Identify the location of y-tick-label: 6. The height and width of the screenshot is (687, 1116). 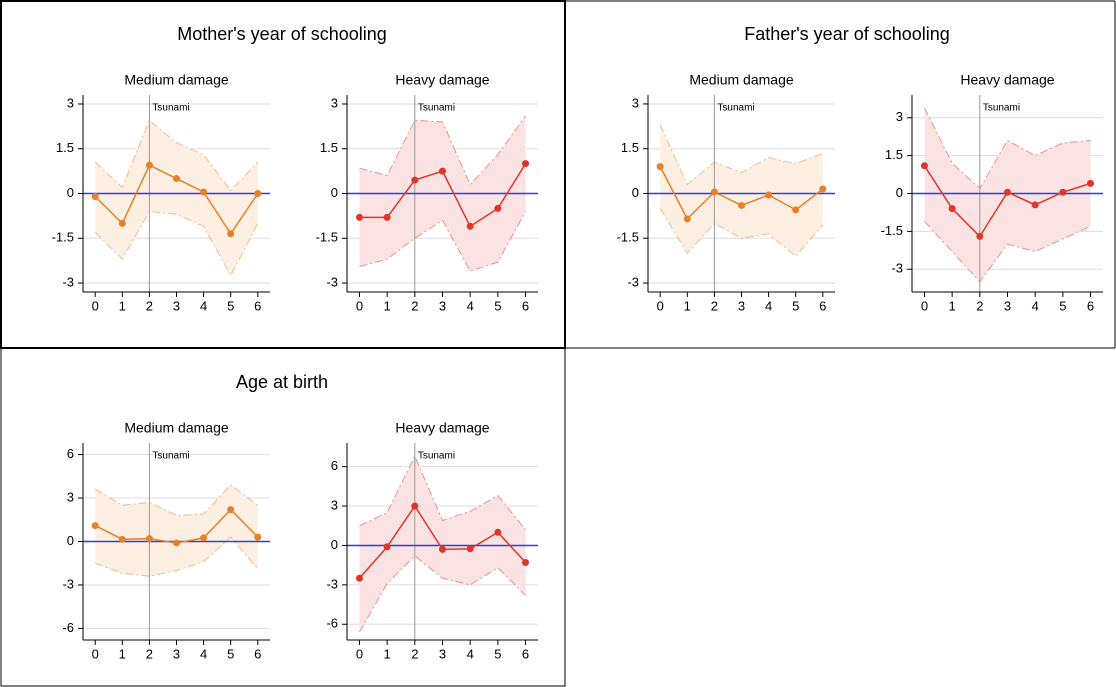
(70, 453).